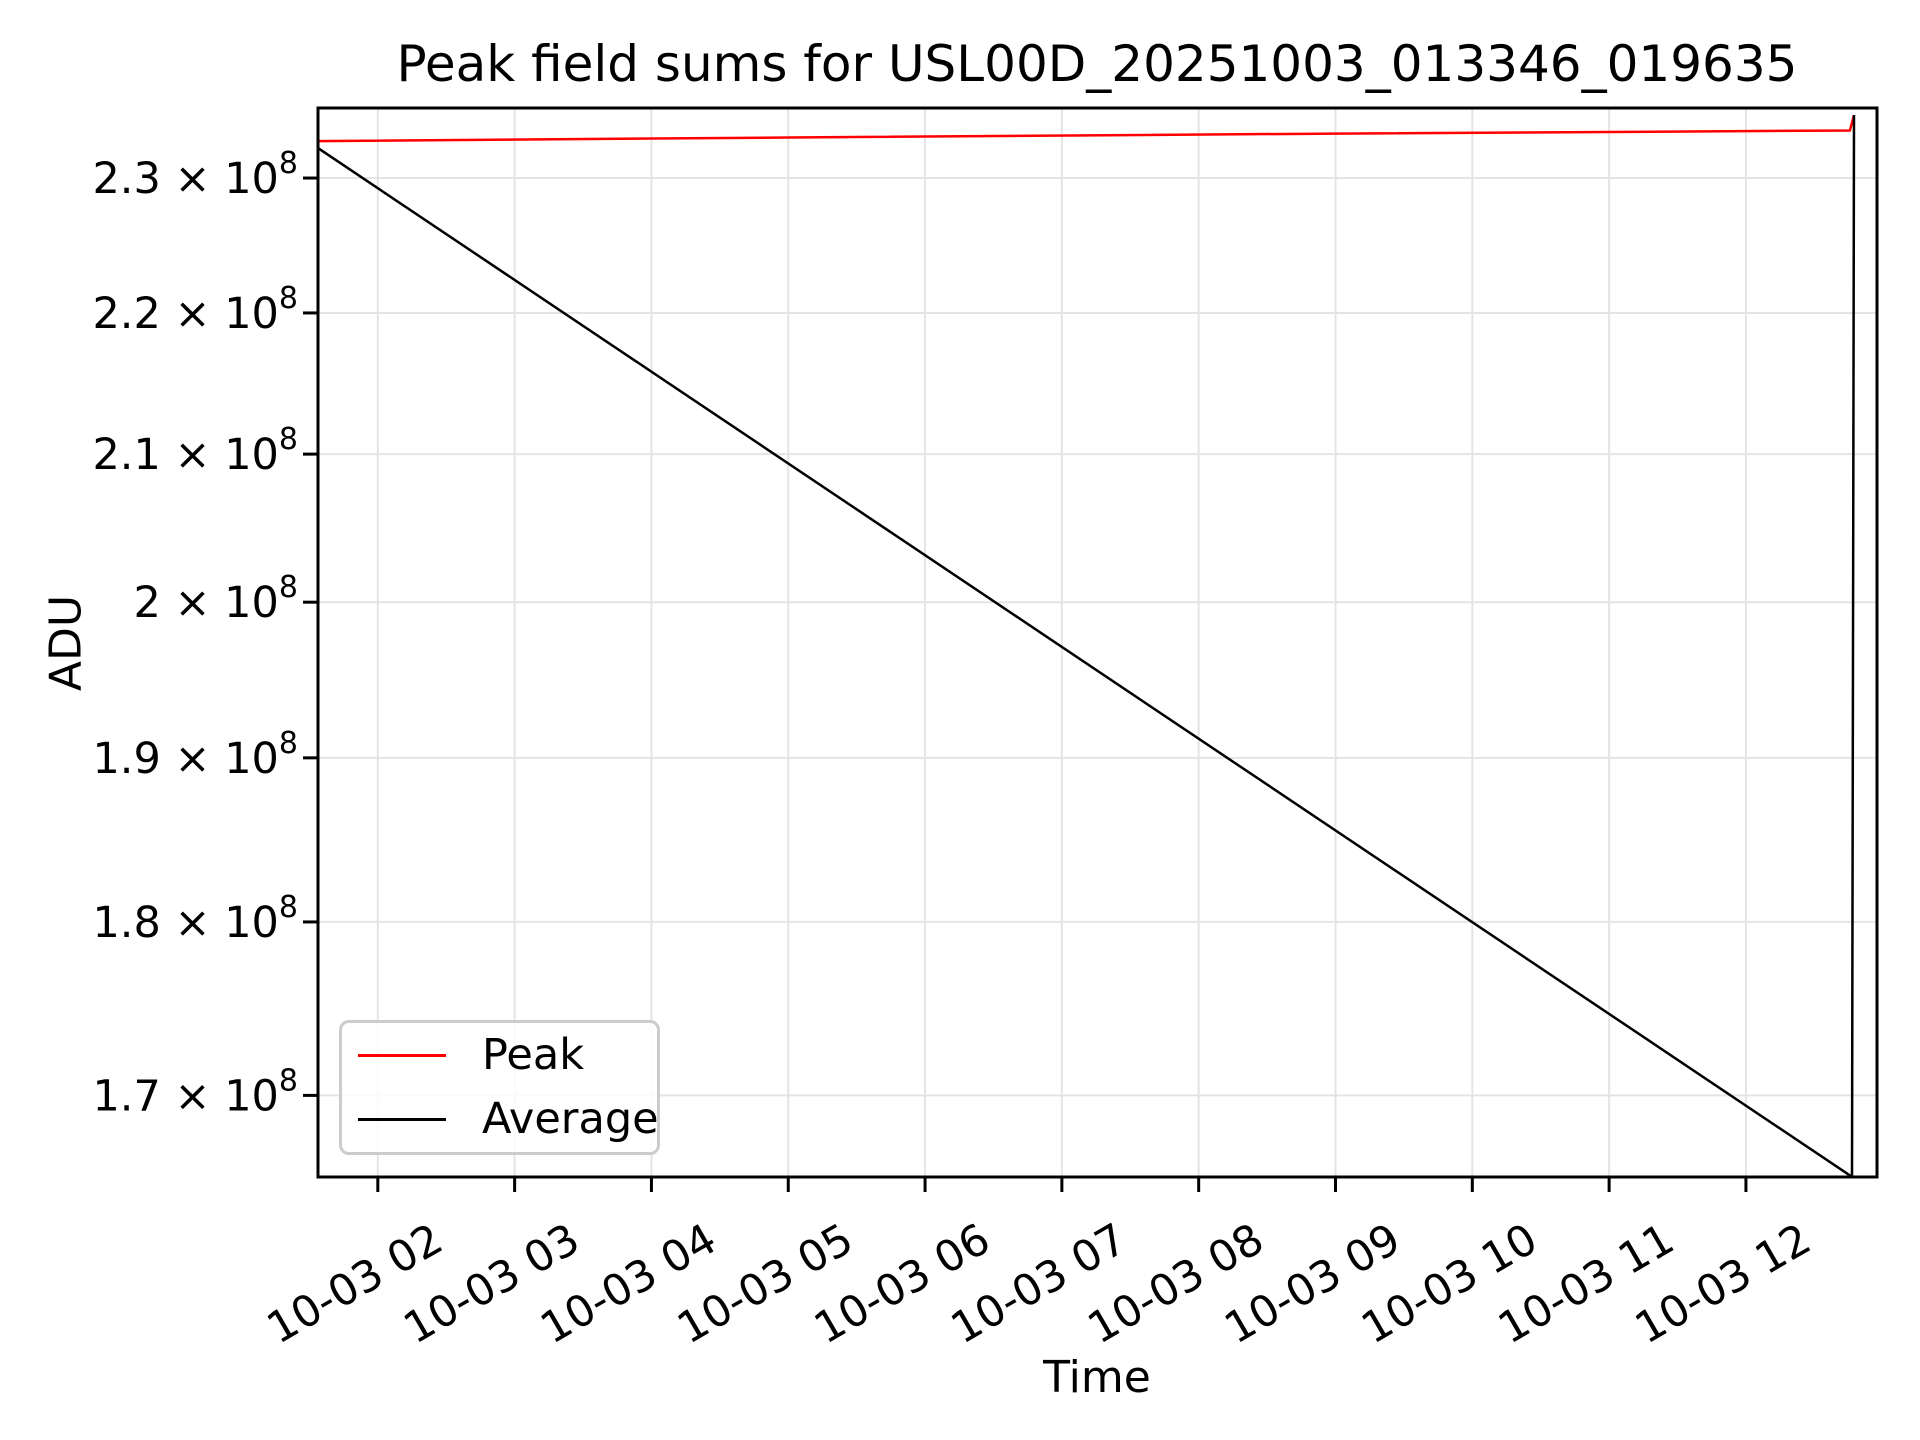  Describe the element at coordinates (195, 451) in the screenshot. I see `y-tick-label: 2.1 × 108` at that location.